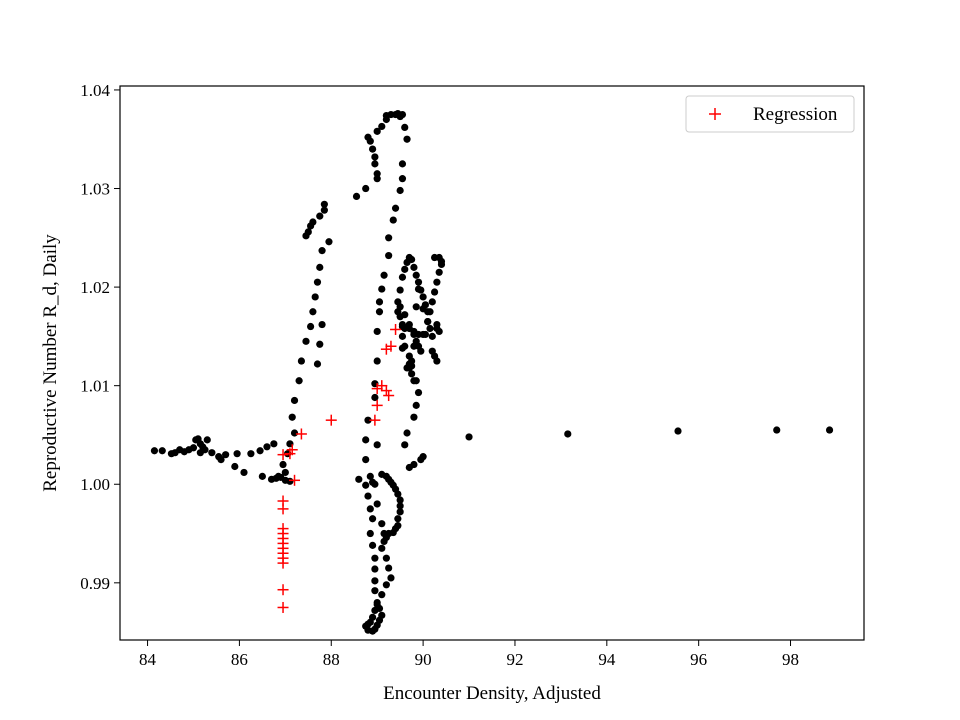  What do you see at coordinates (95, 189) in the screenshot?
I see `y-tick-label: 1.03` at bounding box center [95, 189].